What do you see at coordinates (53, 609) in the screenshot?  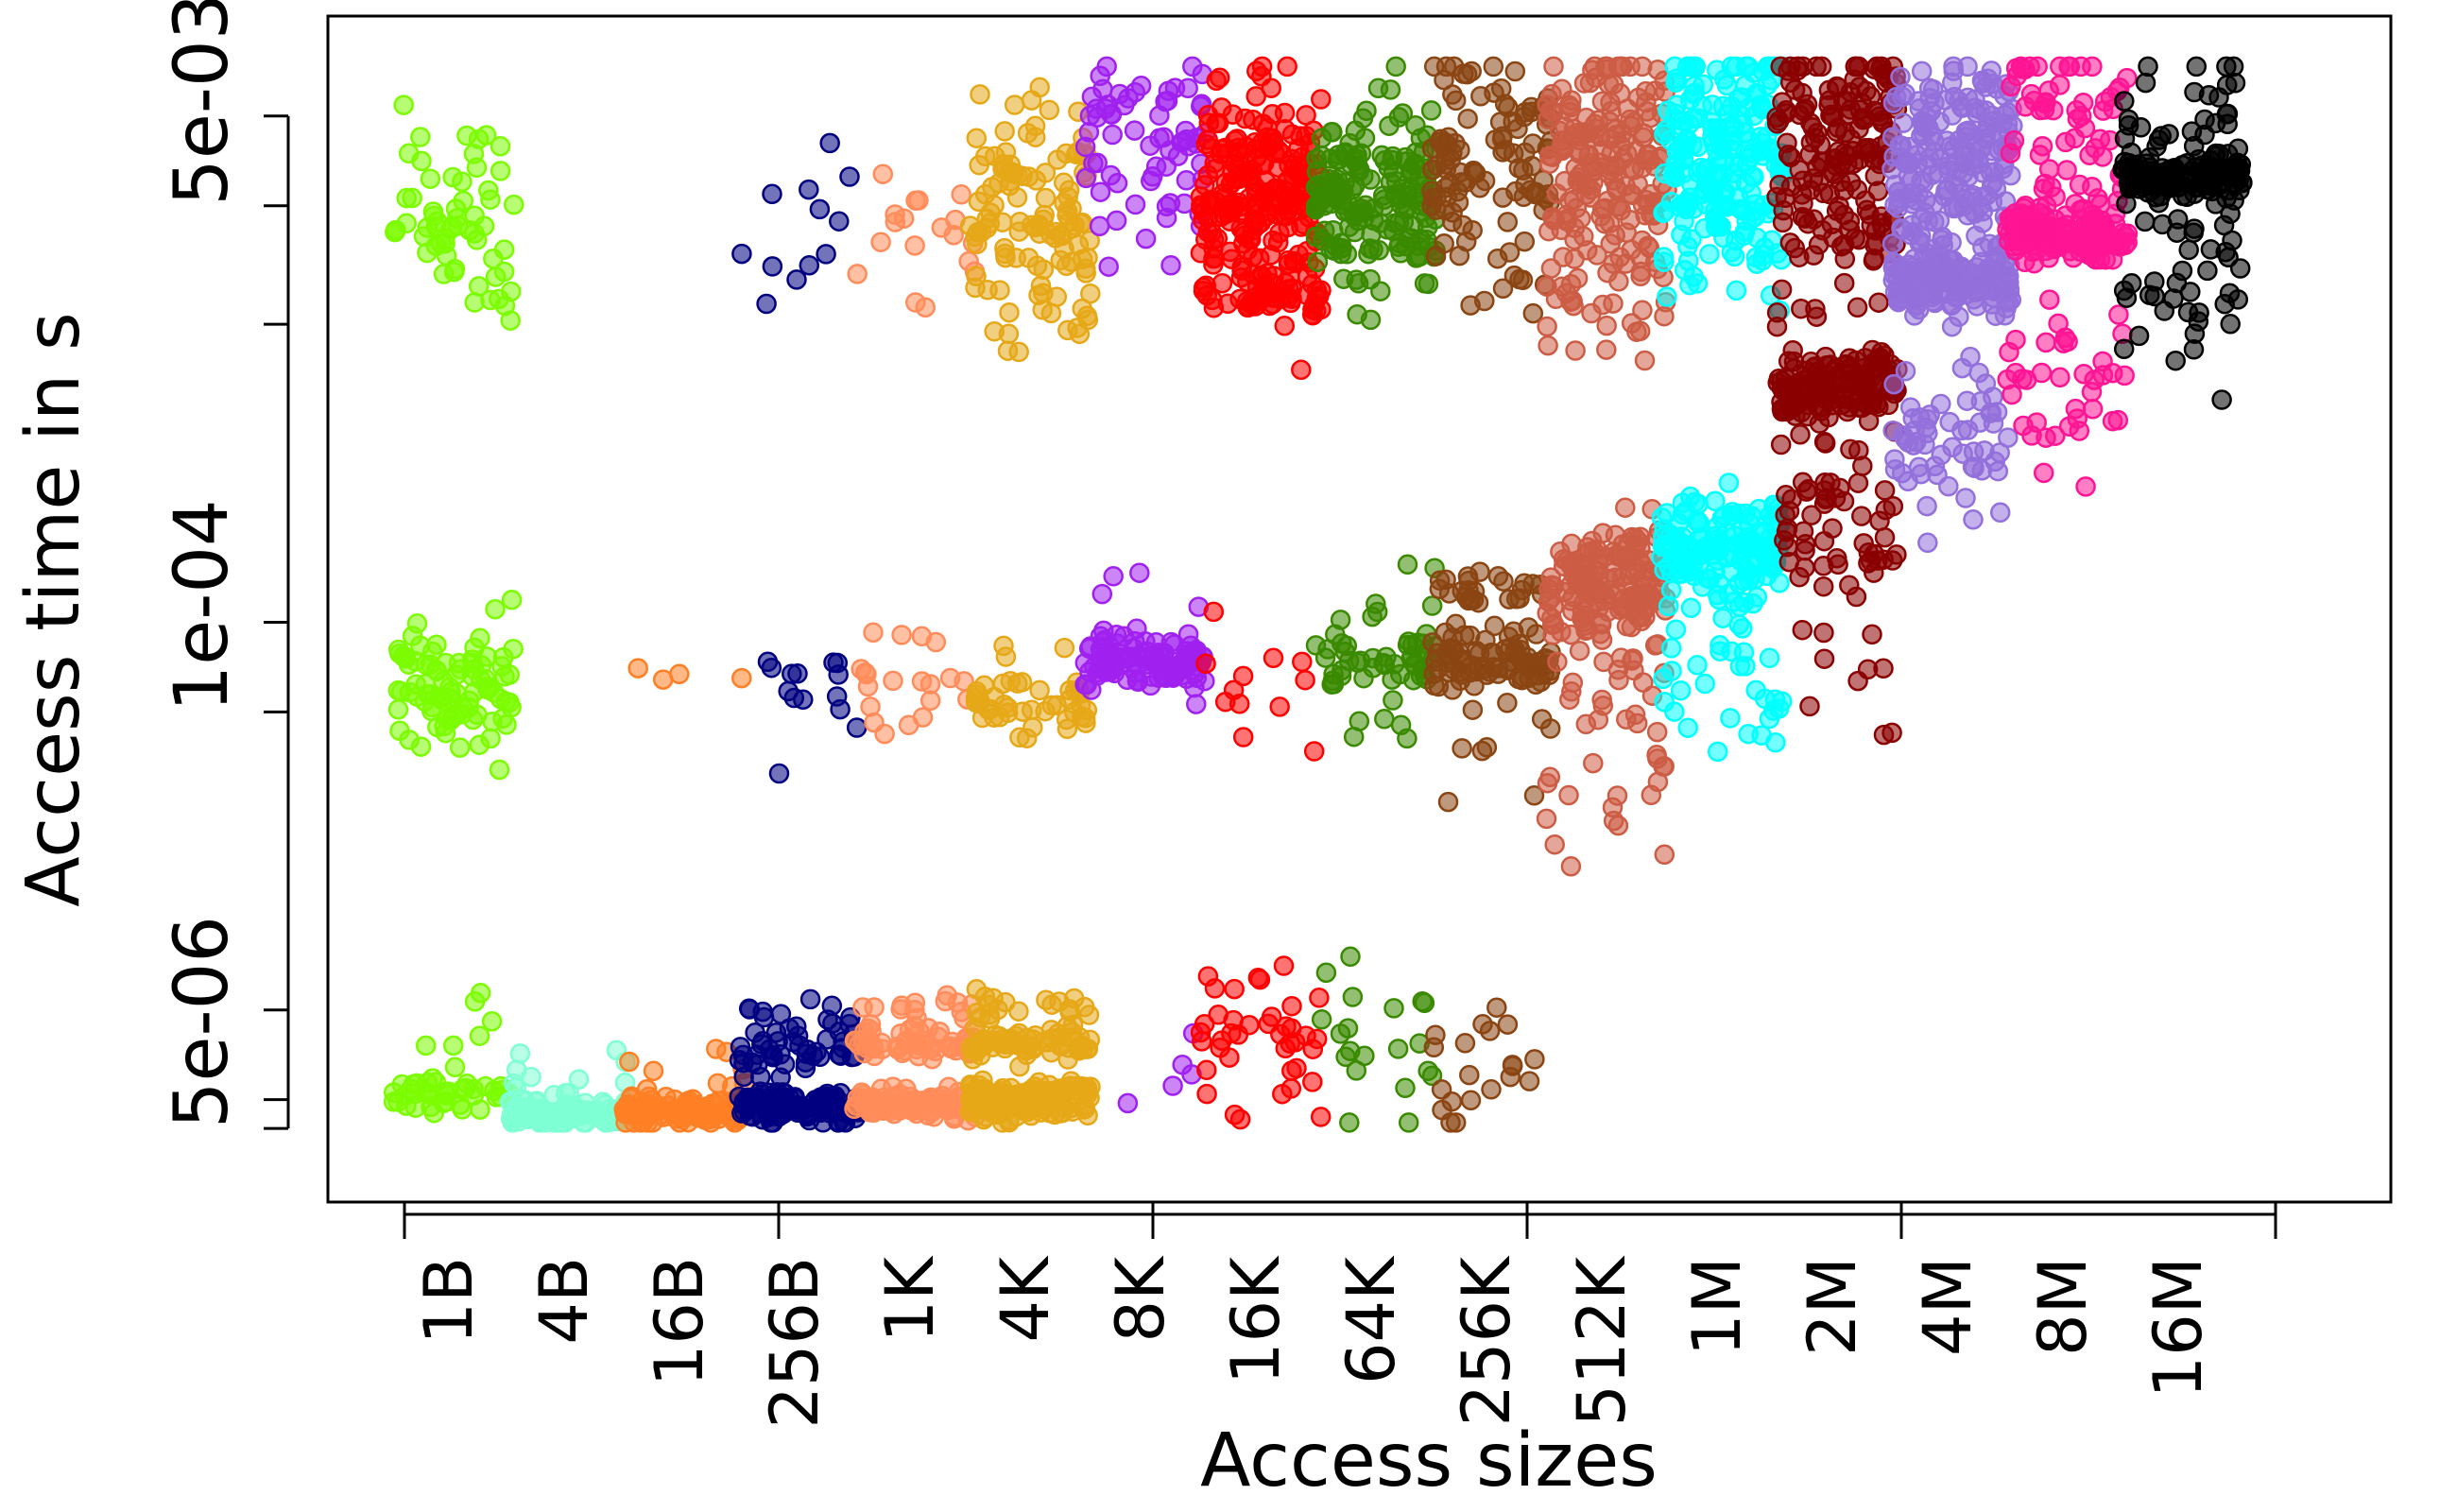 I see `y-axis-title: Access time in s` at bounding box center [53, 609].